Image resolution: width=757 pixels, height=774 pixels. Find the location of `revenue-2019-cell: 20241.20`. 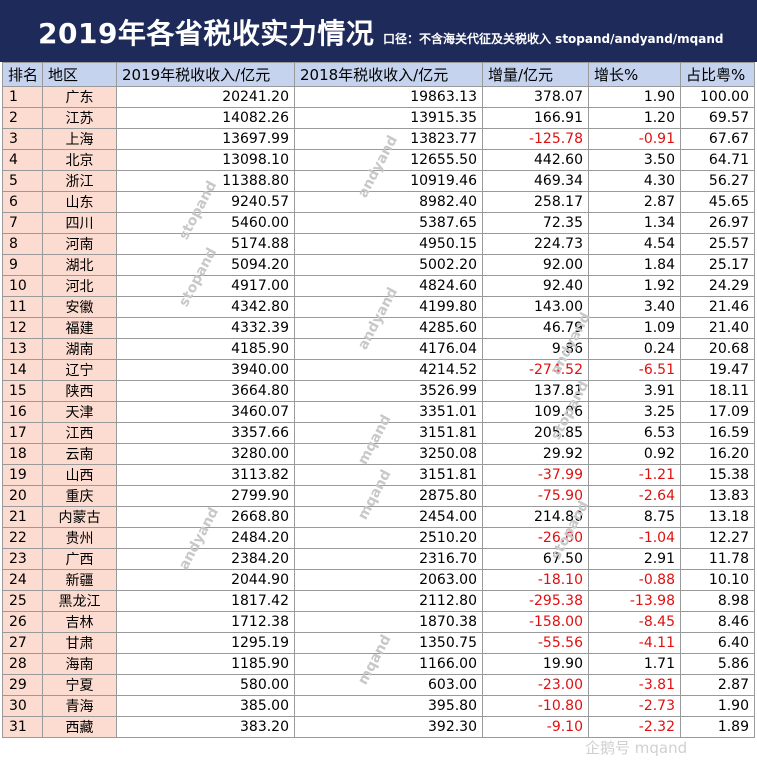

revenue-2019-cell: 20241.20 is located at coordinates (205, 97).